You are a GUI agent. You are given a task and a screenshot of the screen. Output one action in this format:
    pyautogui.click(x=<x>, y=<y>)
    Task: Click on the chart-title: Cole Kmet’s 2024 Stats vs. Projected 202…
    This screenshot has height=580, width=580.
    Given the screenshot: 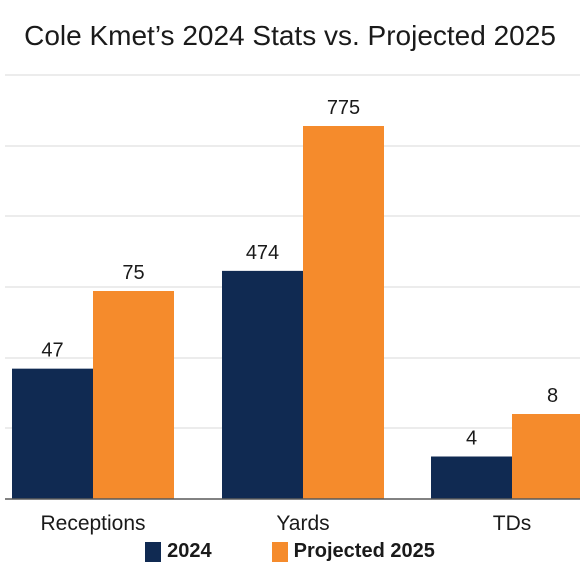 What is the action you would take?
    pyautogui.click(x=290, y=35)
    